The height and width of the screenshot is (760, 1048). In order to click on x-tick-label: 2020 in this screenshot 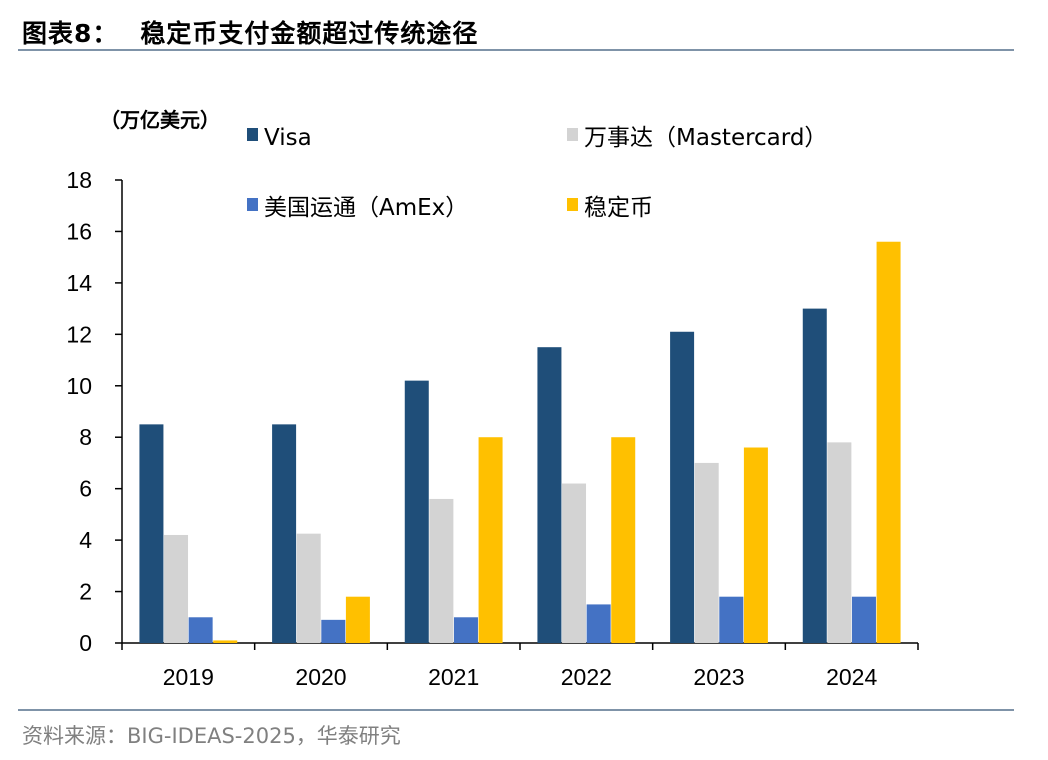, I will do `click(320, 677)`.